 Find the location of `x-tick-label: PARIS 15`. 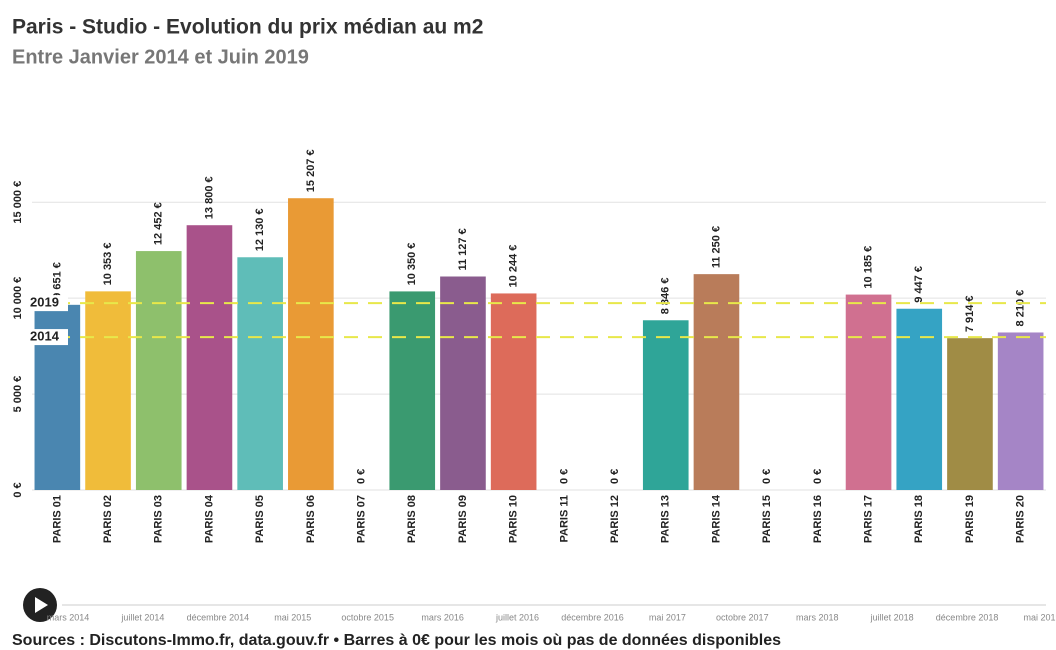

x-tick-label: PARIS 15 is located at coordinates (767, 519).